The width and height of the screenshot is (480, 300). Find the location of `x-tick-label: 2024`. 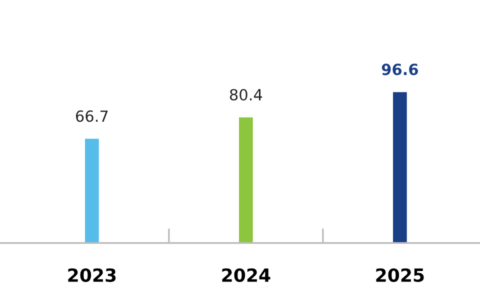

x-tick-label: 2024 is located at coordinates (246, 275).